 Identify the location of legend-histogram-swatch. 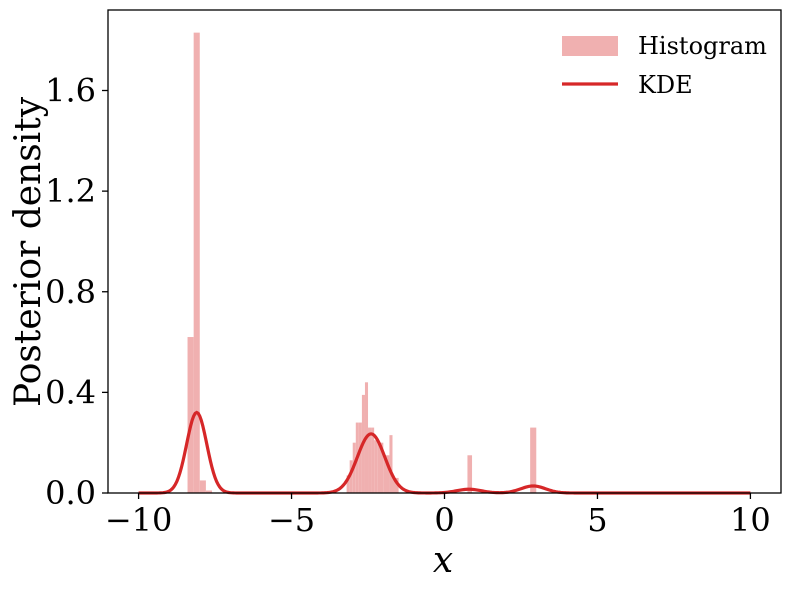
(590, 46).